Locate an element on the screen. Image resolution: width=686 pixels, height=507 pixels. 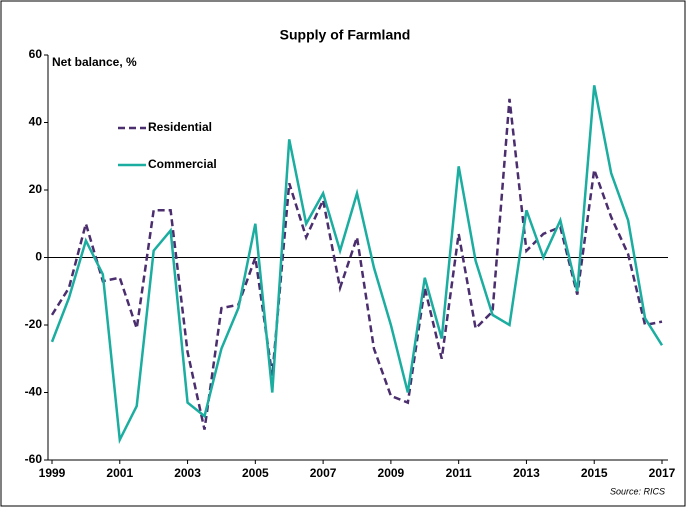
y-tick-label: 40 is located at coordinates (36, 122).